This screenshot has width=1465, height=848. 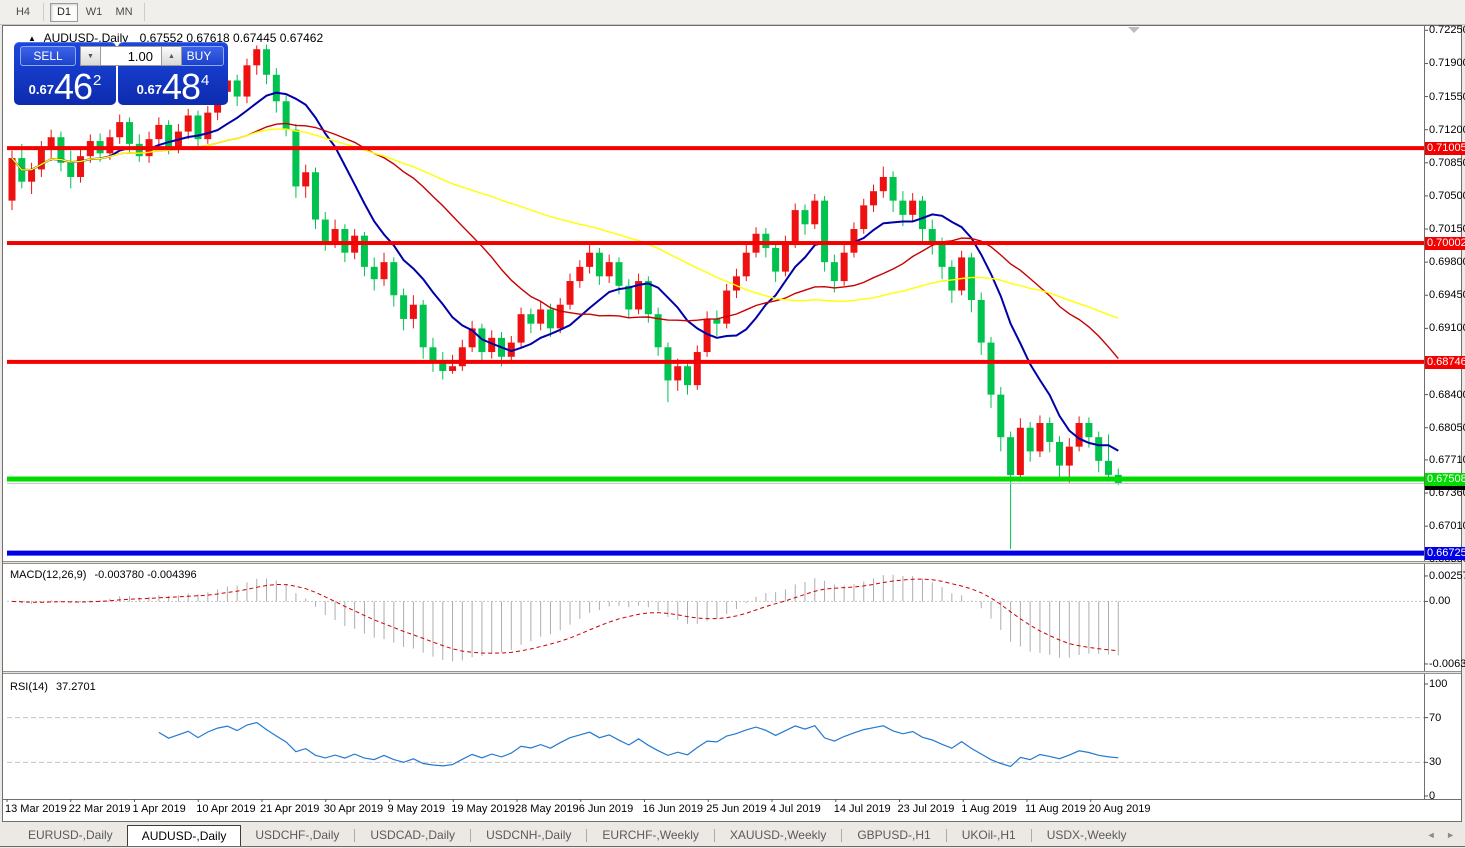 I want to click on symbol-ohlc-values: 0.67552 0.67618 0.67445 0.67462, so click(x=231, y=38).